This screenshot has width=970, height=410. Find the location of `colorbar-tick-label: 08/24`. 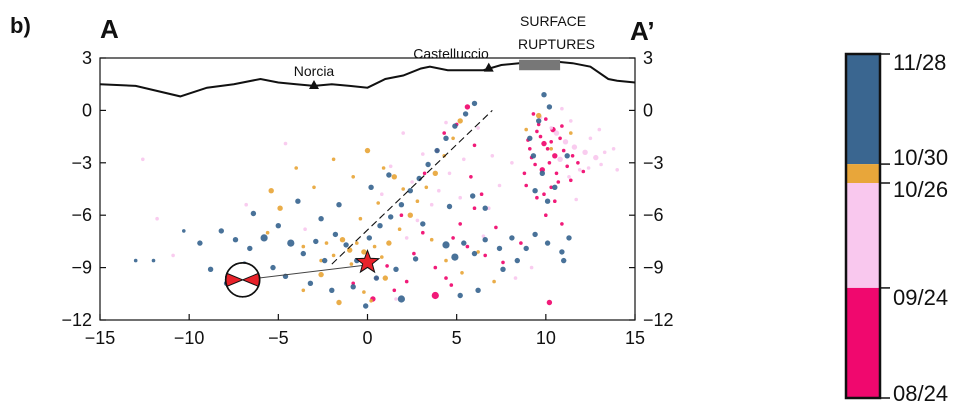

colorbar-tick-label: 08/24 is located at coordinates (920, 393).